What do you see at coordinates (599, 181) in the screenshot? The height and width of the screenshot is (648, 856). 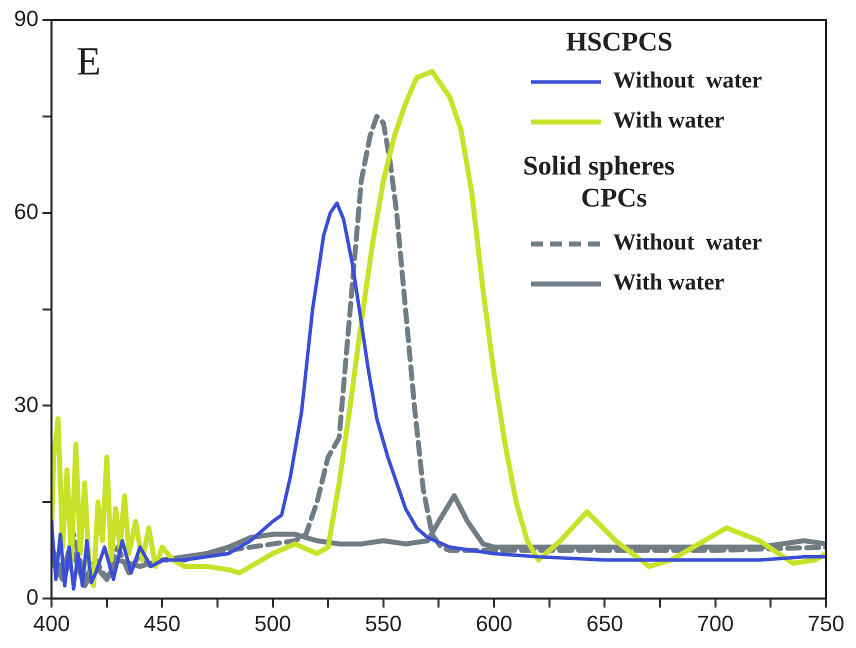 I see `annotation: Solid spheres CPCs` at bounding box center [599, 181].